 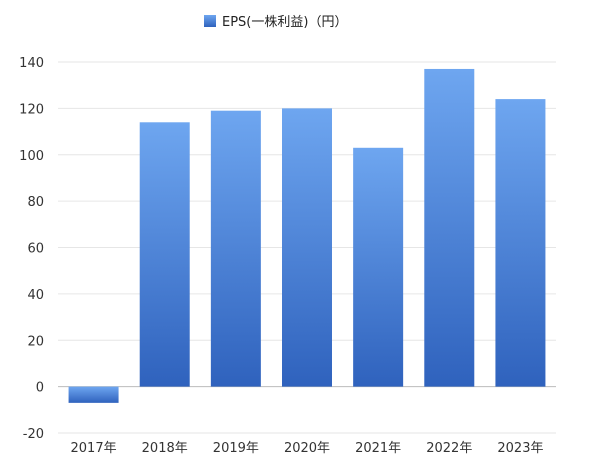 What do you see at coordinates (31, 63) in the screenshot?
I see `y-tick-label: 140` at bounding box center [31, 63].